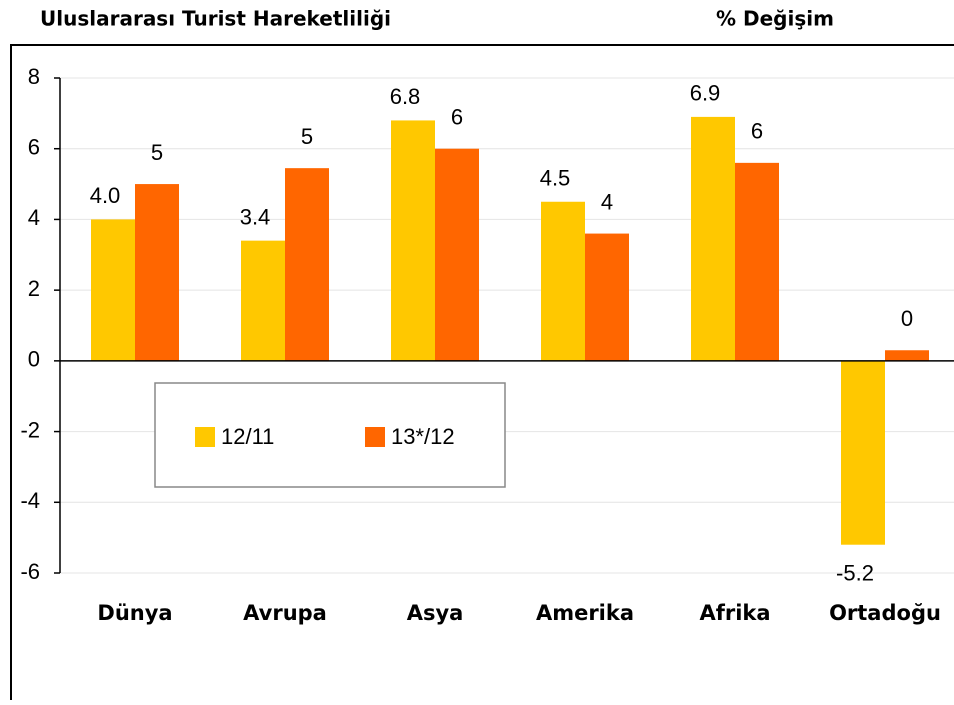  I want to click on y-tick-label: 4, so click(34, 217).